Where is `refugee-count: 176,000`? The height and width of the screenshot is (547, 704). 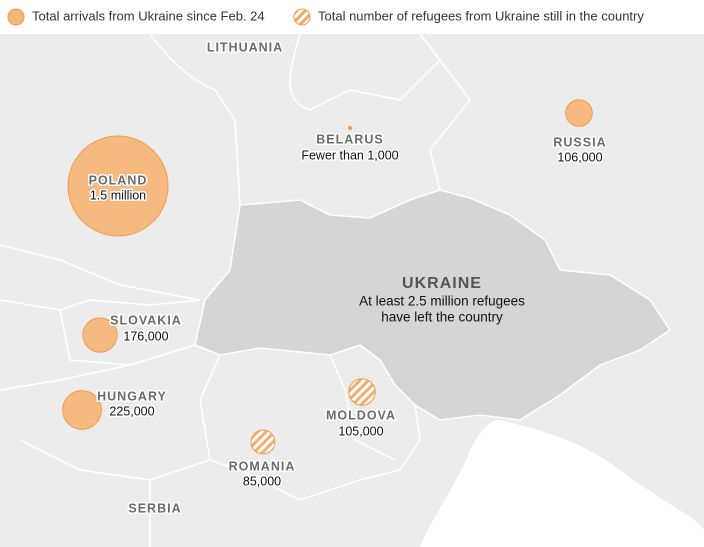 refugee-count: 176,000 is located at coordinates (145, 336).